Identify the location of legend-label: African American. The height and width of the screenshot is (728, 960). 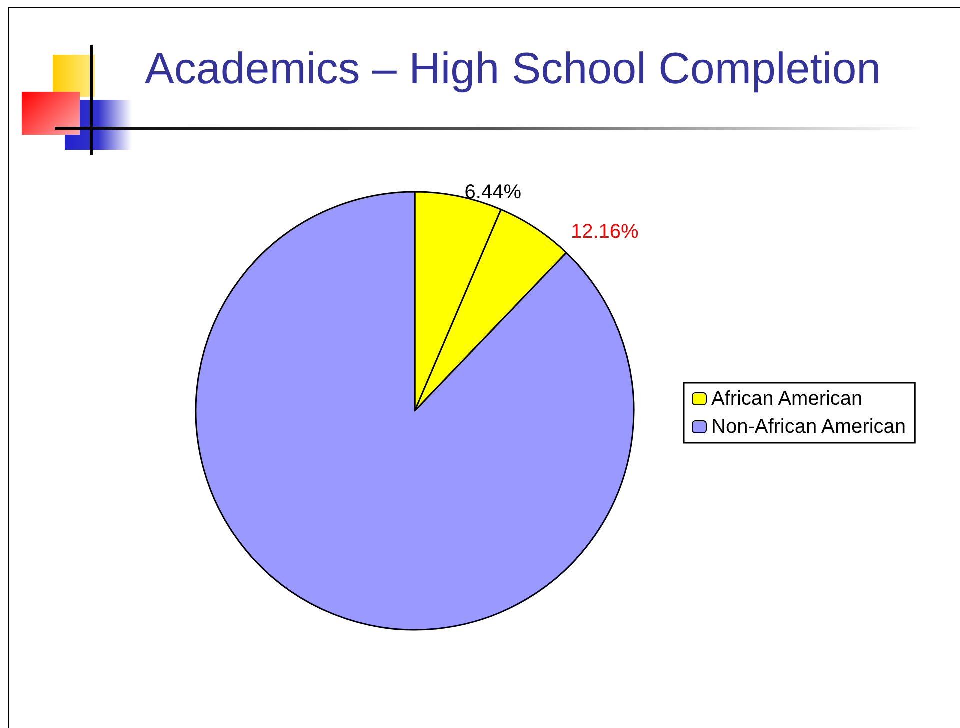
(787, 399).